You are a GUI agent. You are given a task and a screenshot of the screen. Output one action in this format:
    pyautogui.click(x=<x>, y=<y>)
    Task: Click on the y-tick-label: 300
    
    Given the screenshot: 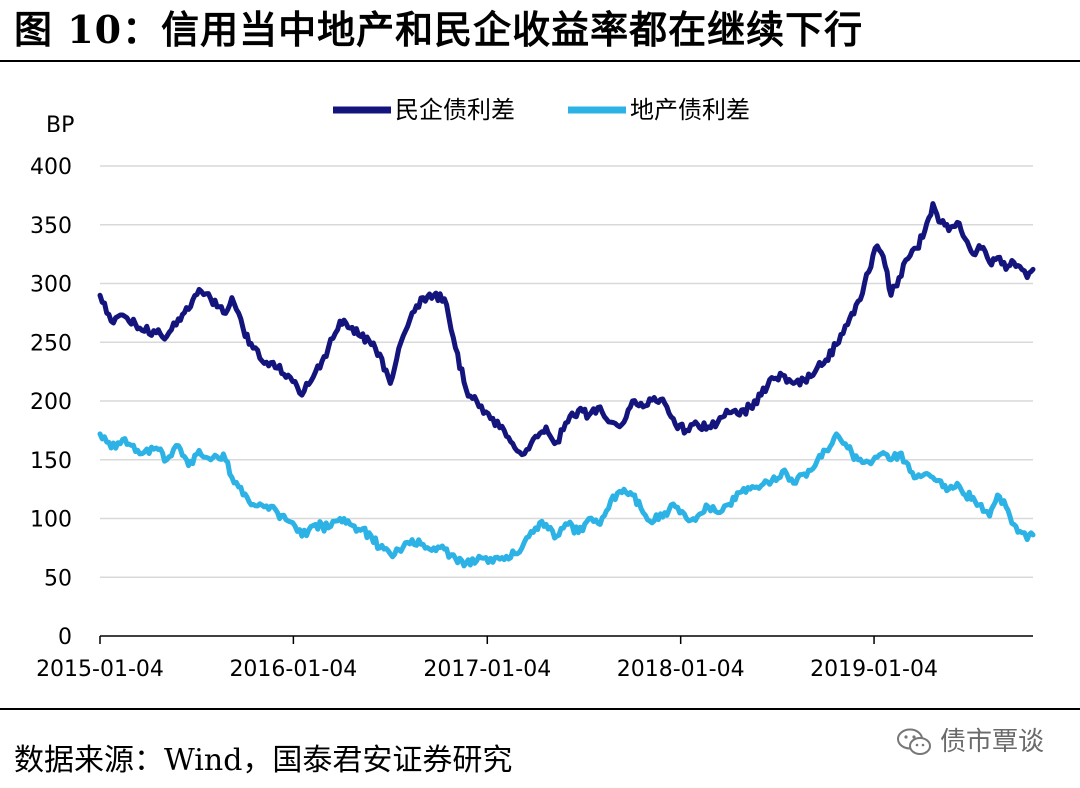 What is the action you would take?
    pyautogui.click(x=51, y=285)
    